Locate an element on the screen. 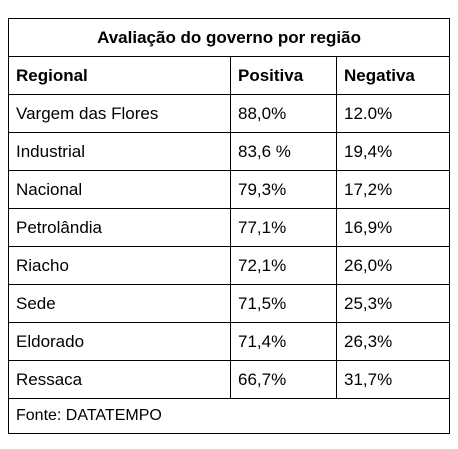 This screenshot has height=449, width=458. region-cell: Riacho is located at coordinates (119, 265).